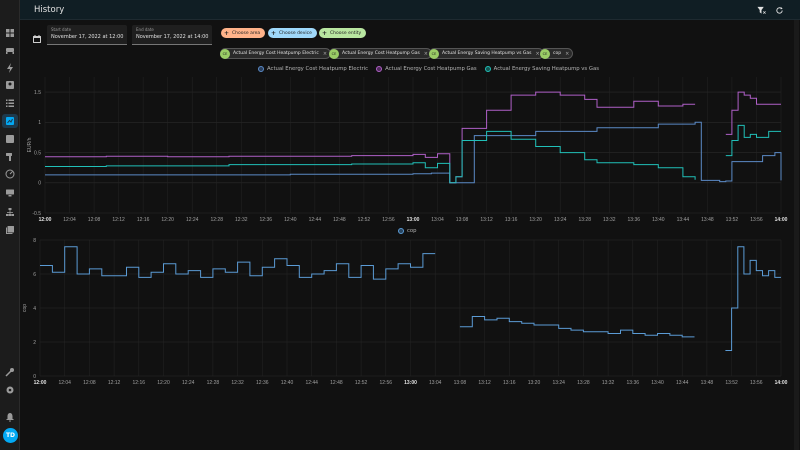 This screenshot has height=450, width=800. What do you see at coordinates (546, 69) in the screenshot?
I see `legend-label: Actual Energy Saving Heatpump vs Gas` at bounding box center [546, 69].